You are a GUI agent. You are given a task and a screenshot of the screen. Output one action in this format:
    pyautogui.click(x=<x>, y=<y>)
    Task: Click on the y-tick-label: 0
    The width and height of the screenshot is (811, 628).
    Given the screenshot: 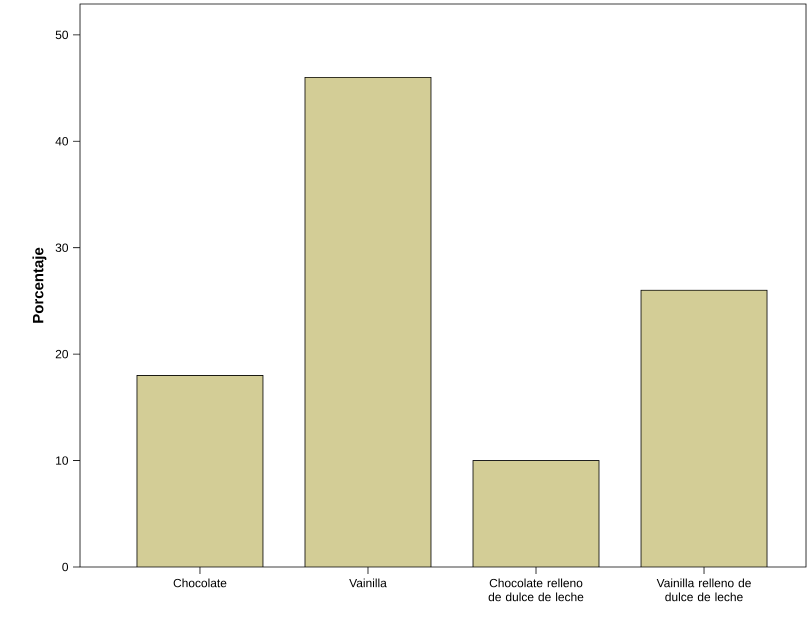 What is the action you would take?
    pyautogui.click(x=65, y=567)
    